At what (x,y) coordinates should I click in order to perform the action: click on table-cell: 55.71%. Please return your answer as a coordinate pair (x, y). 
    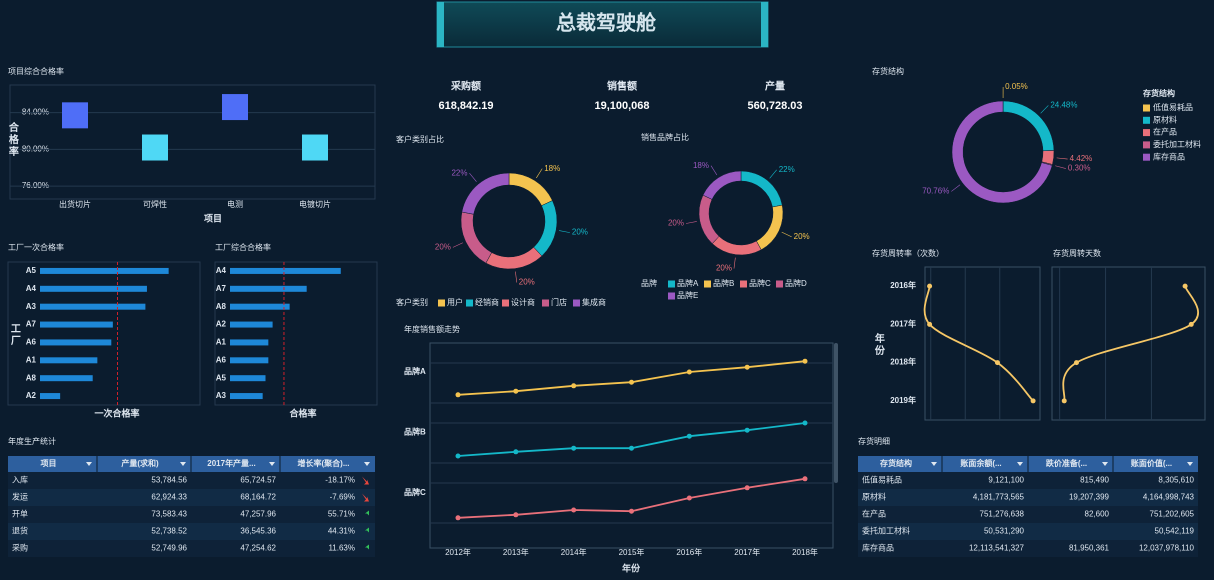
    Looking at the image, I should click on (341, 514).